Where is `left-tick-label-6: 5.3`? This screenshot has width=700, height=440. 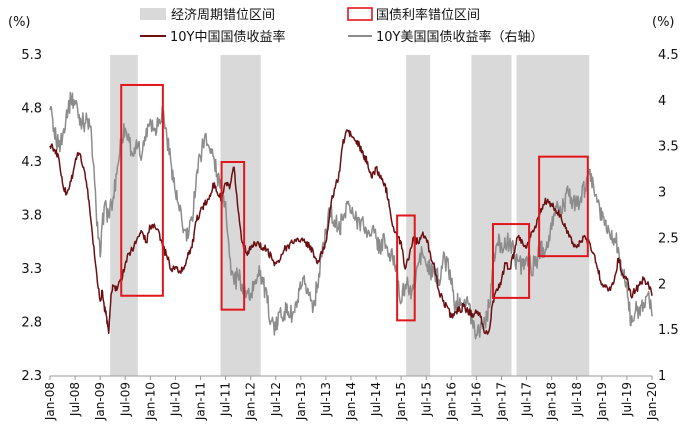 left-tick-label-6: 5.3 is located at coordinates (31, 55).